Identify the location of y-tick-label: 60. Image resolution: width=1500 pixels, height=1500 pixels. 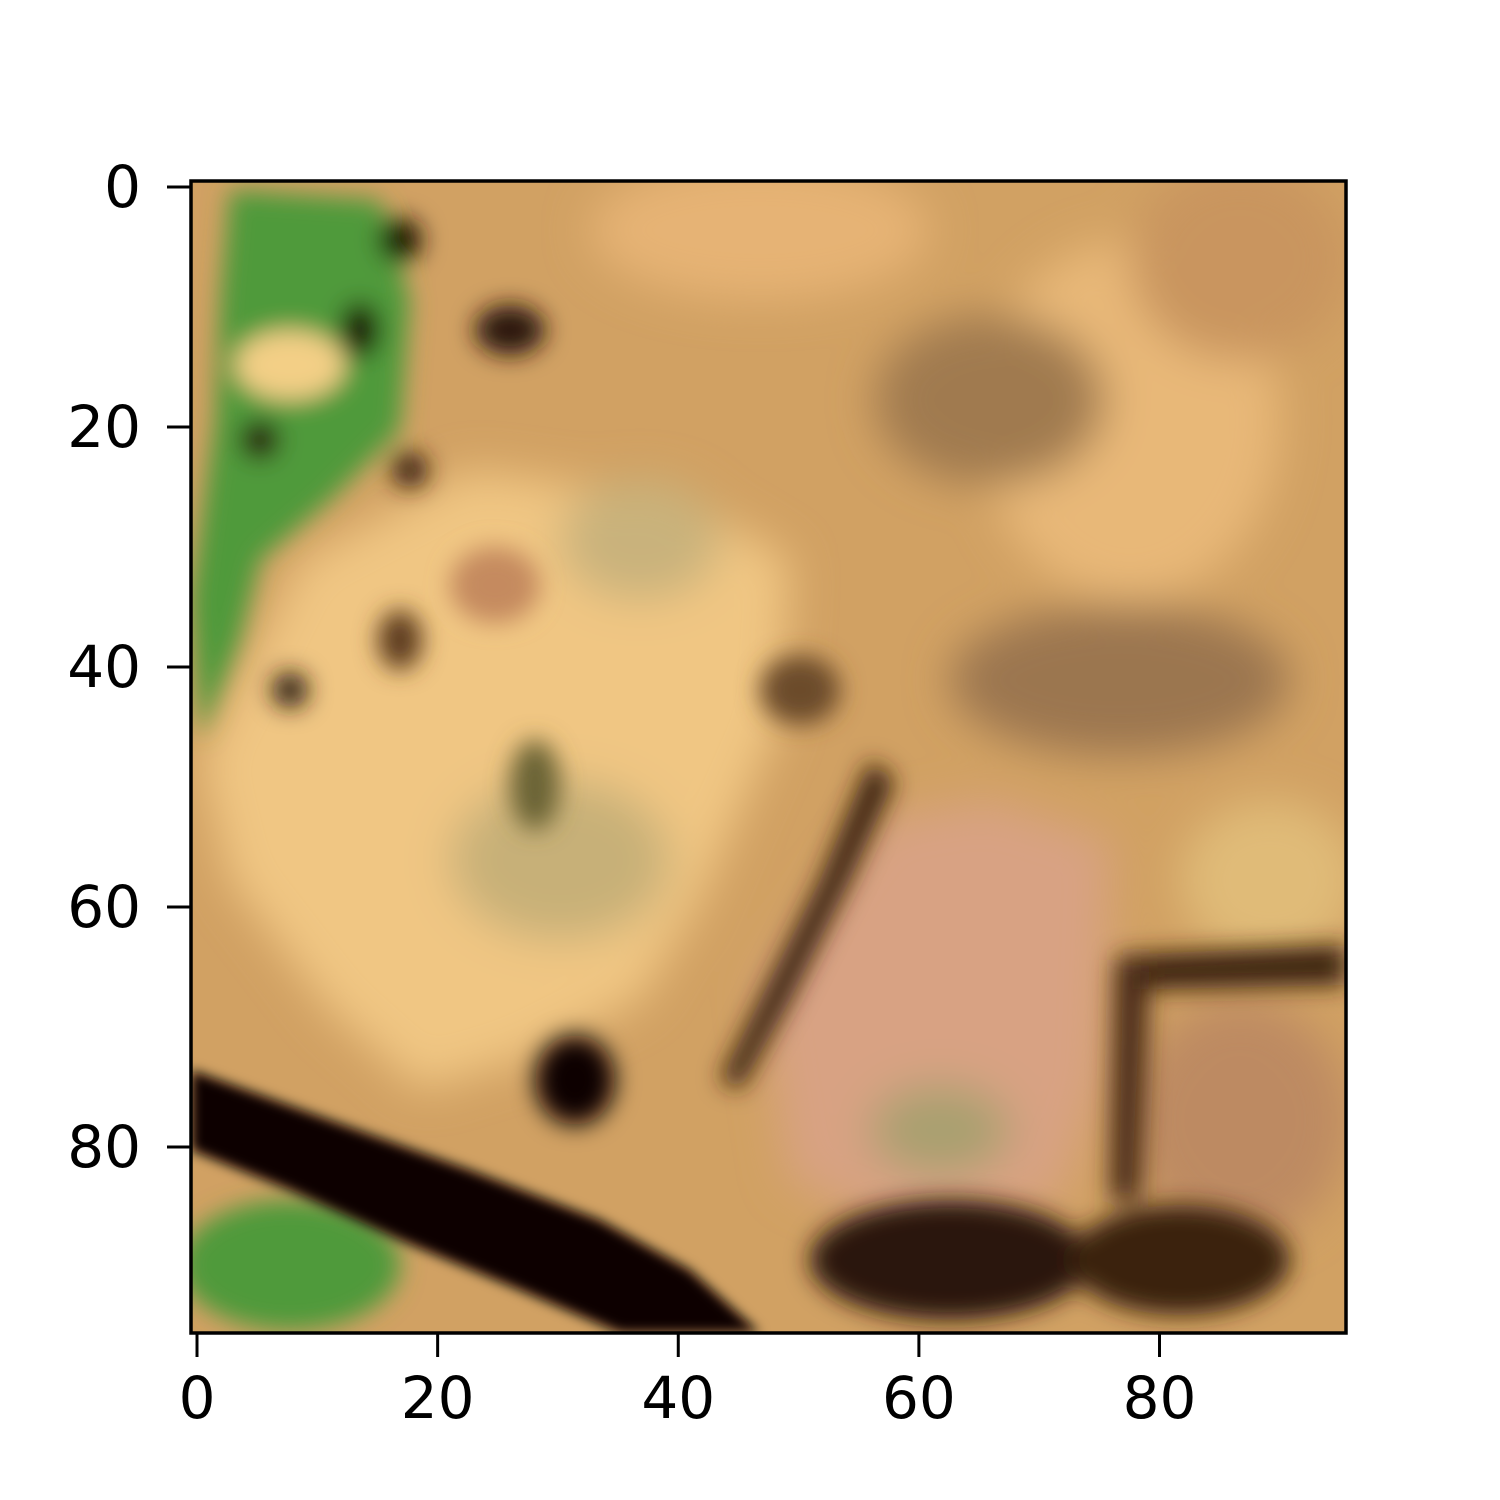
(104, 907).